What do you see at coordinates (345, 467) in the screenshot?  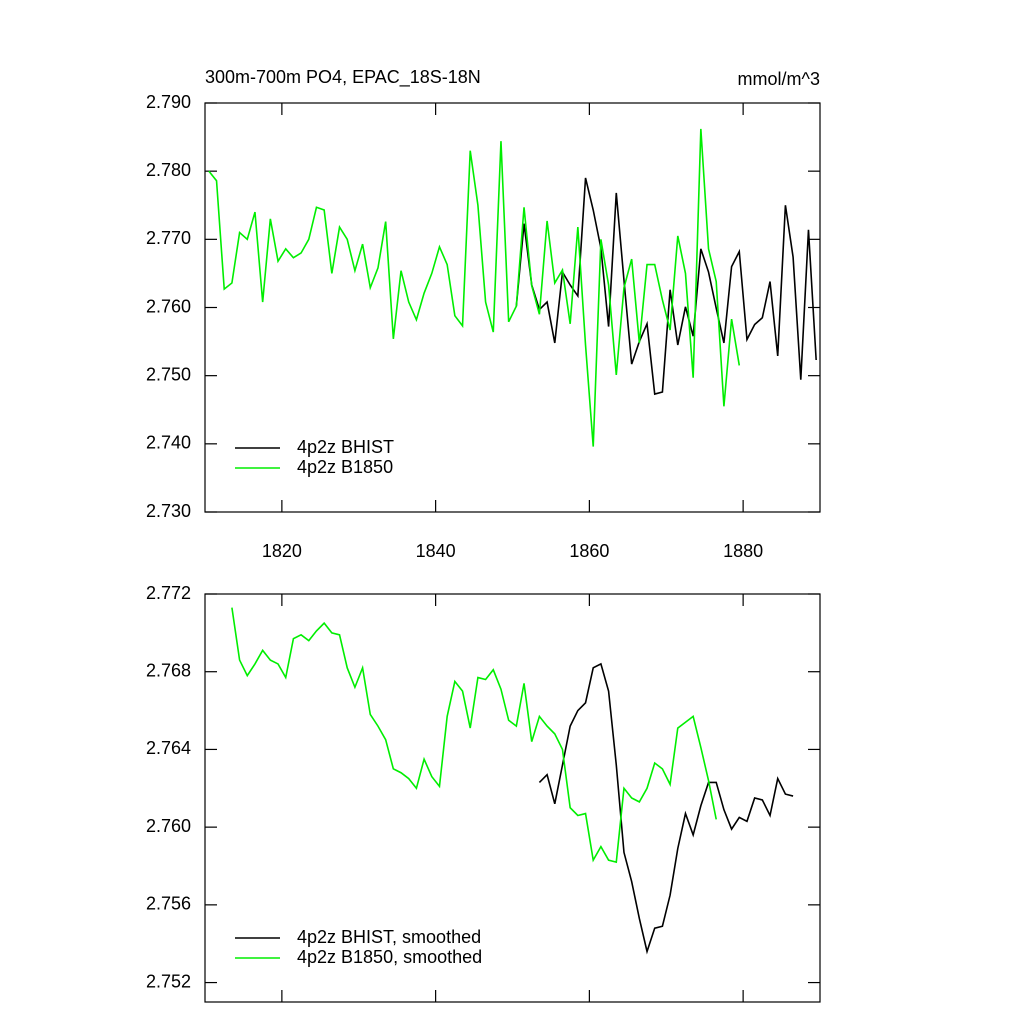 I see `legend-label: 4p2z B1850` at bounding box center [345, 467].